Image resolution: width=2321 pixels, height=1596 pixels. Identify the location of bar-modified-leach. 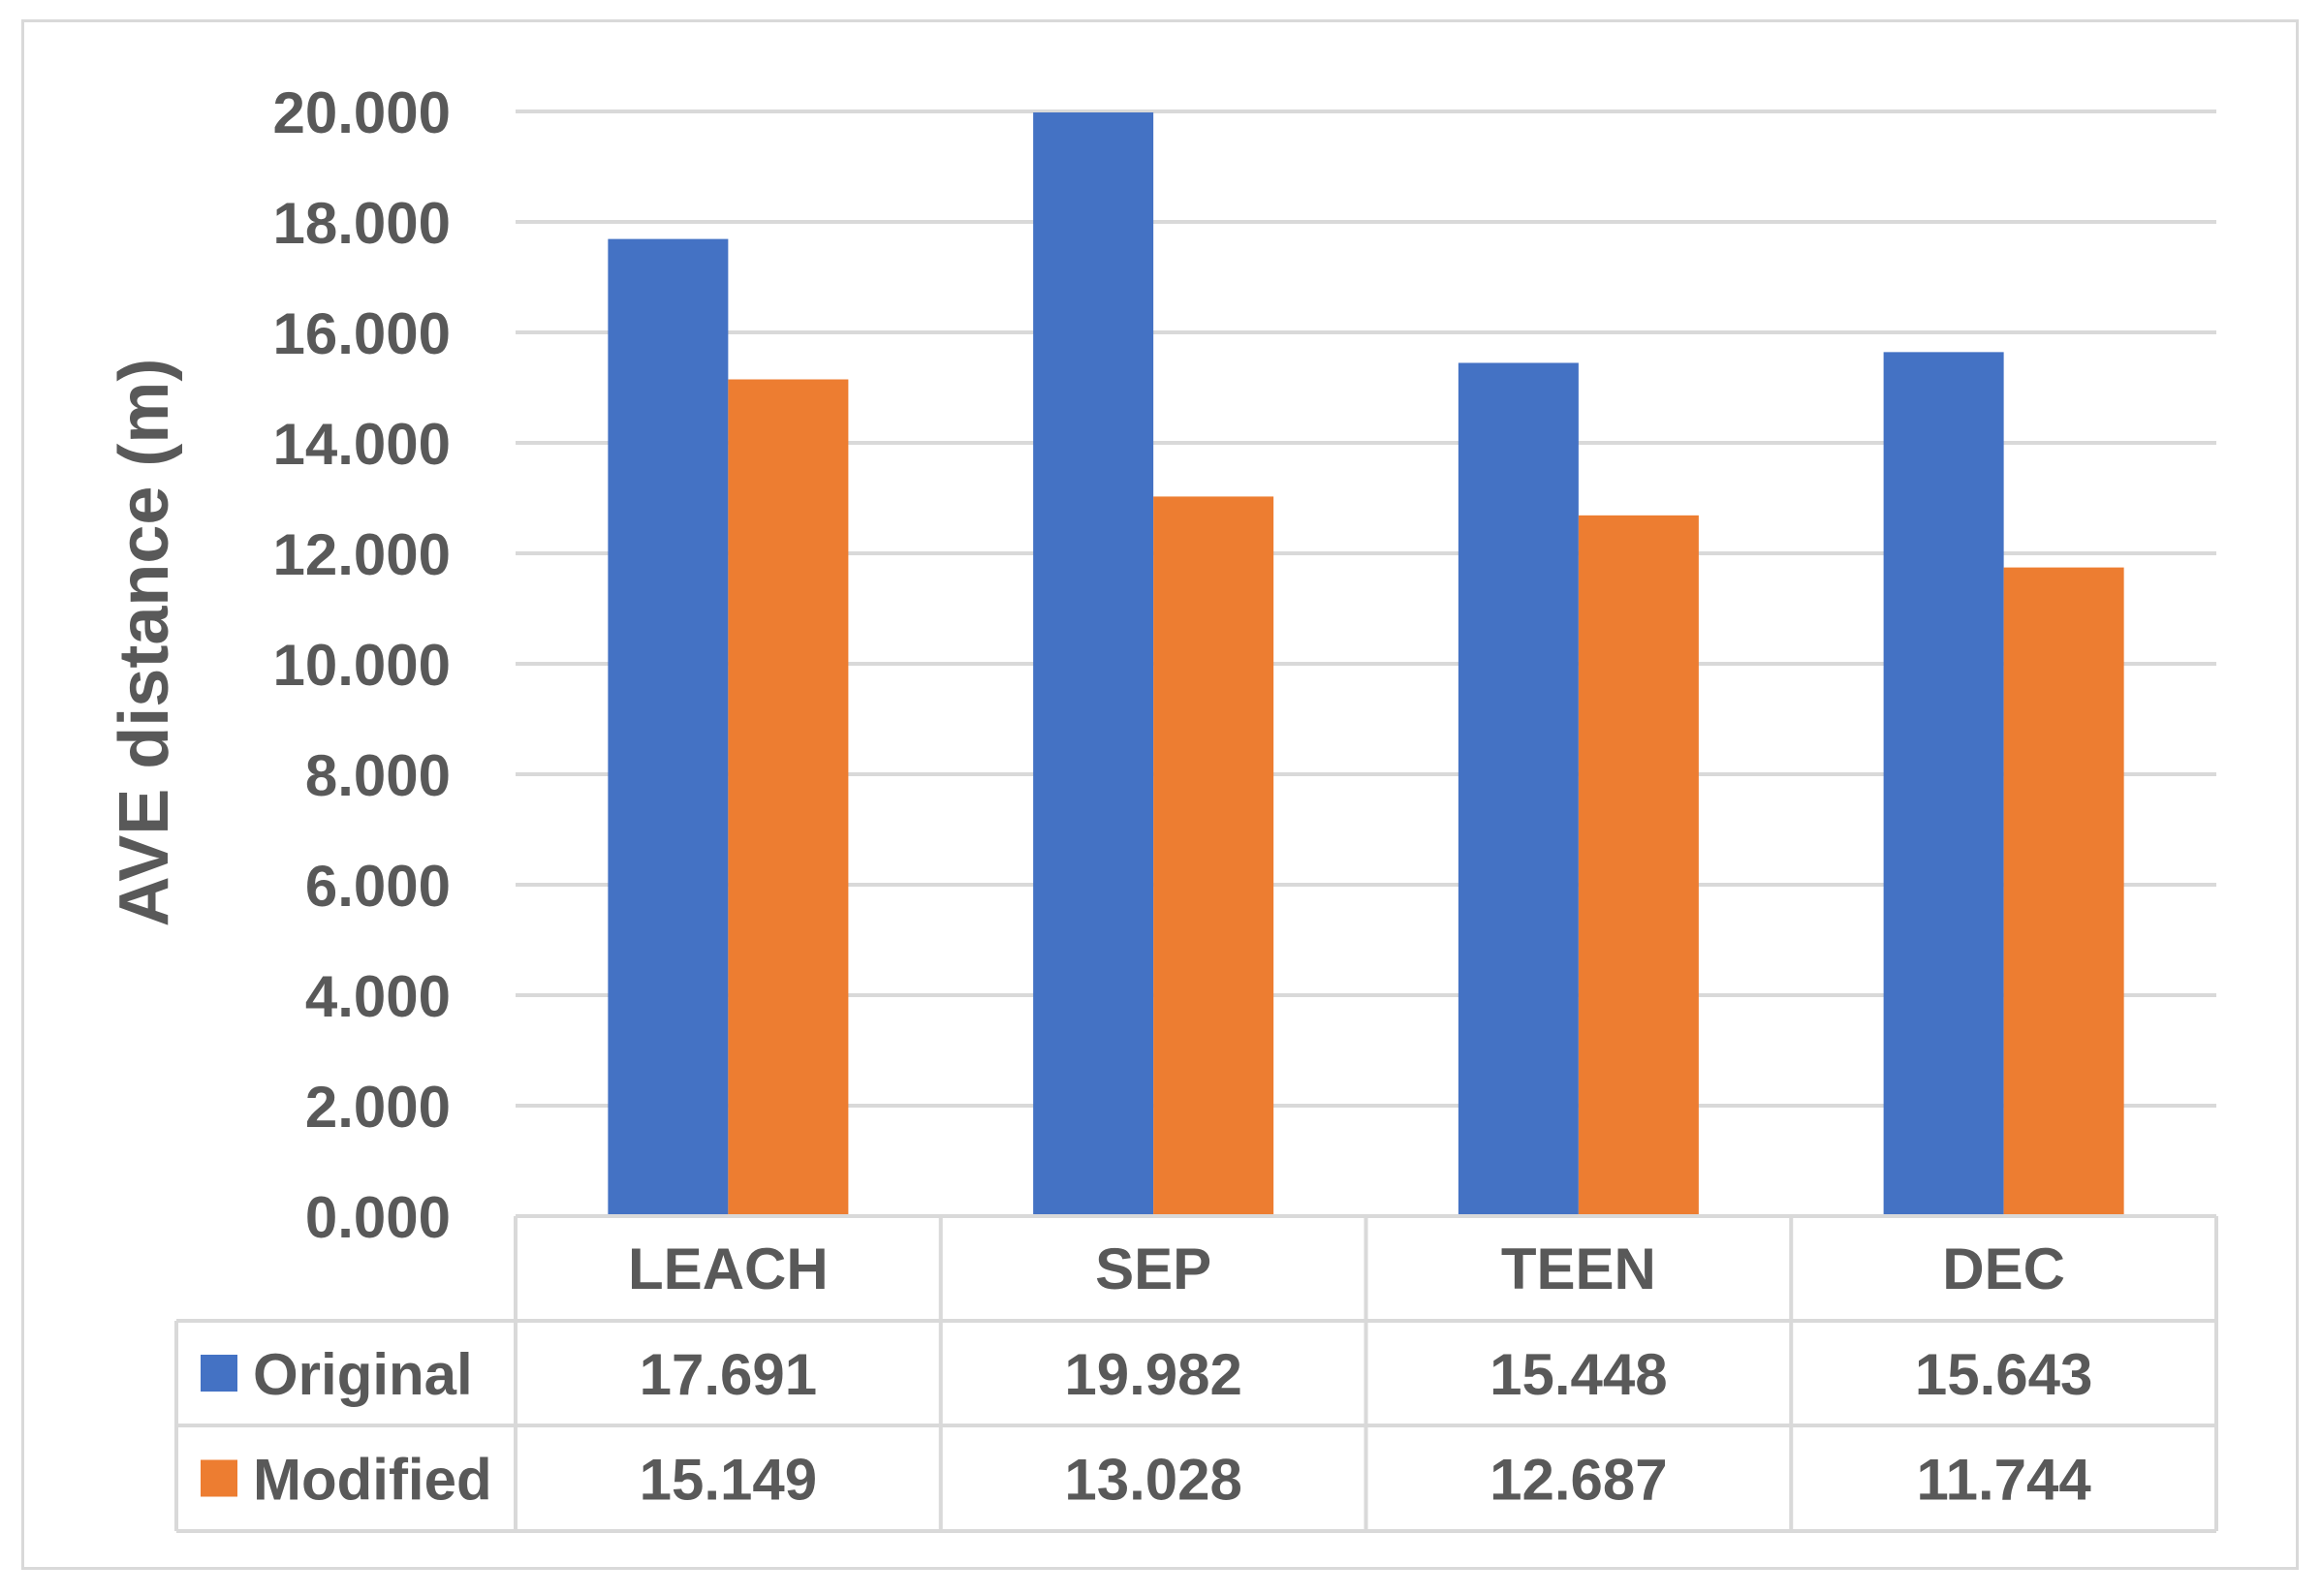
(788, 798).